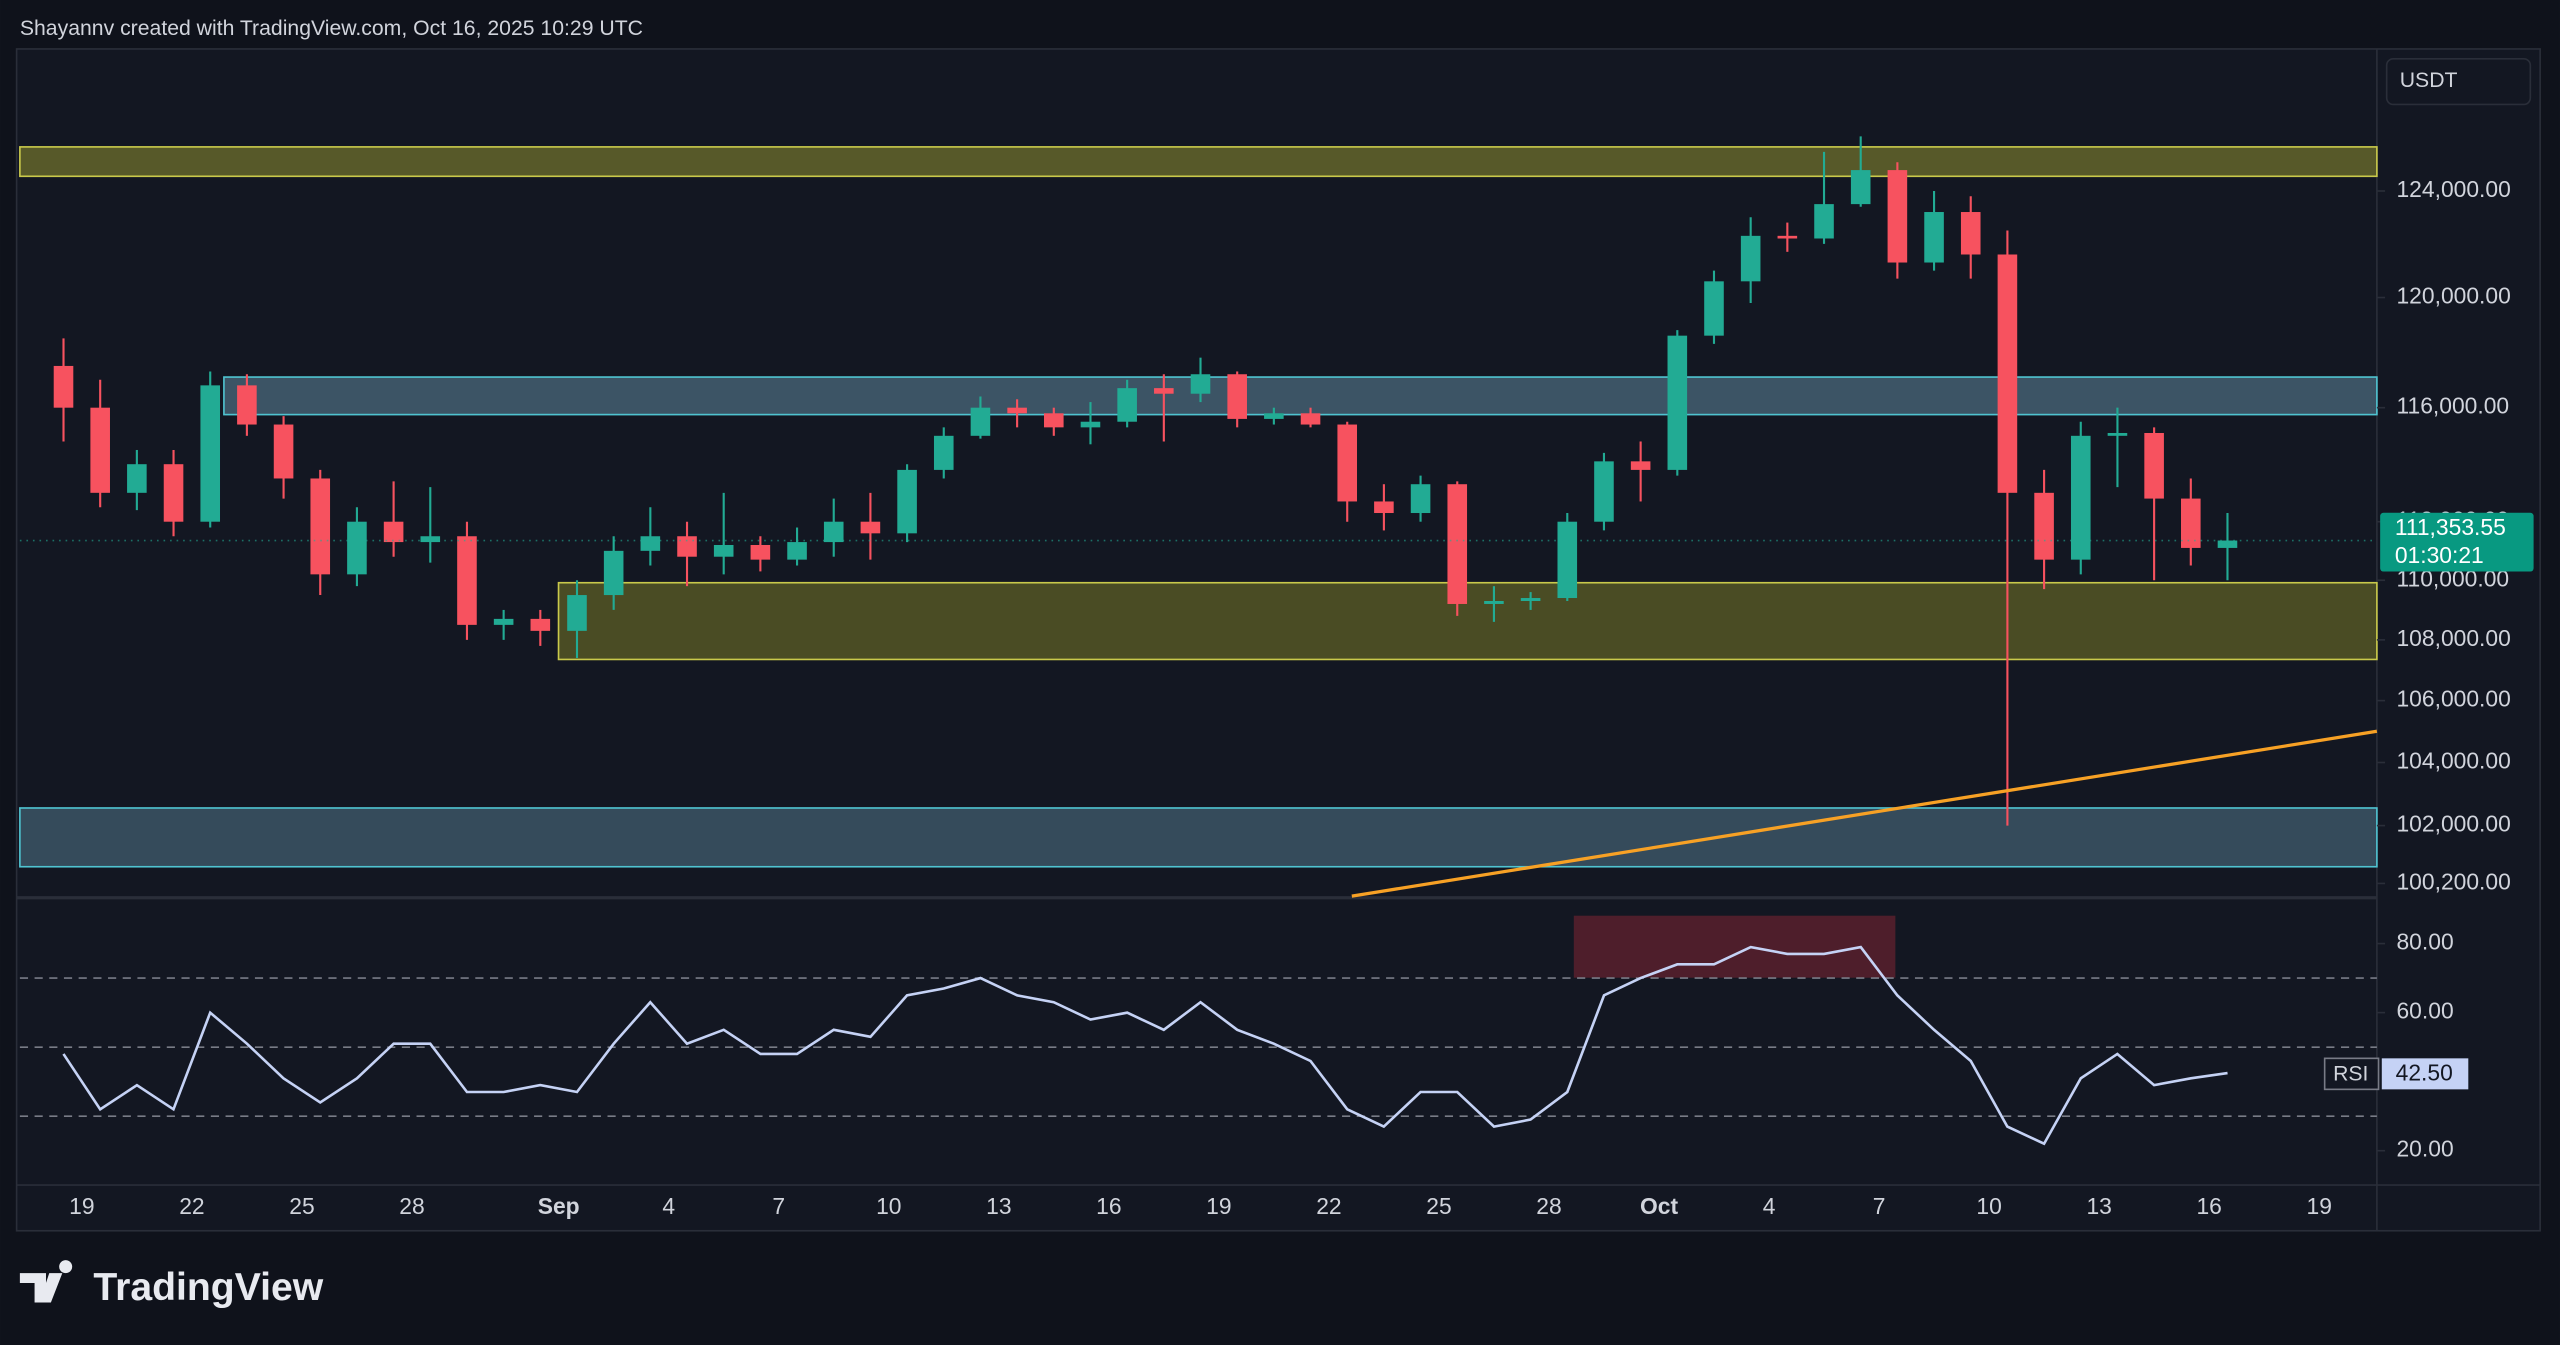  Describe the element at coordinates (2450, 527) in the screenshot. I see `last-price-label: 111,353.55` at that location.